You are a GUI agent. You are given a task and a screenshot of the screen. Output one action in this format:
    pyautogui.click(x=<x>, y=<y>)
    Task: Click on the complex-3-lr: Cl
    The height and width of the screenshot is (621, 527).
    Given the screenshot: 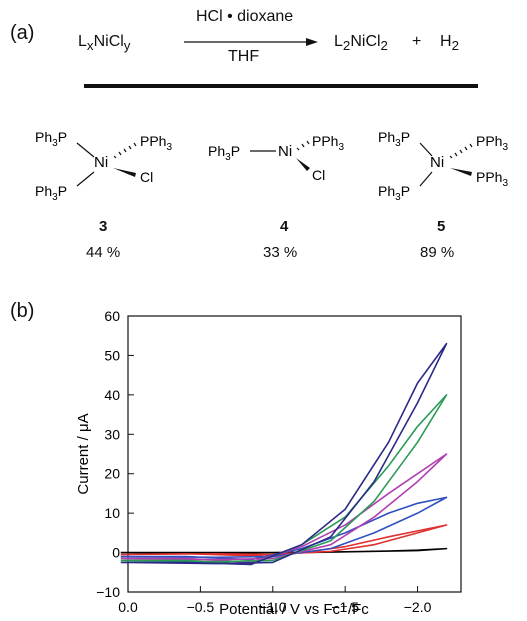 What is the action you would take?
    pyautogui.click(x=146, y=177)
    